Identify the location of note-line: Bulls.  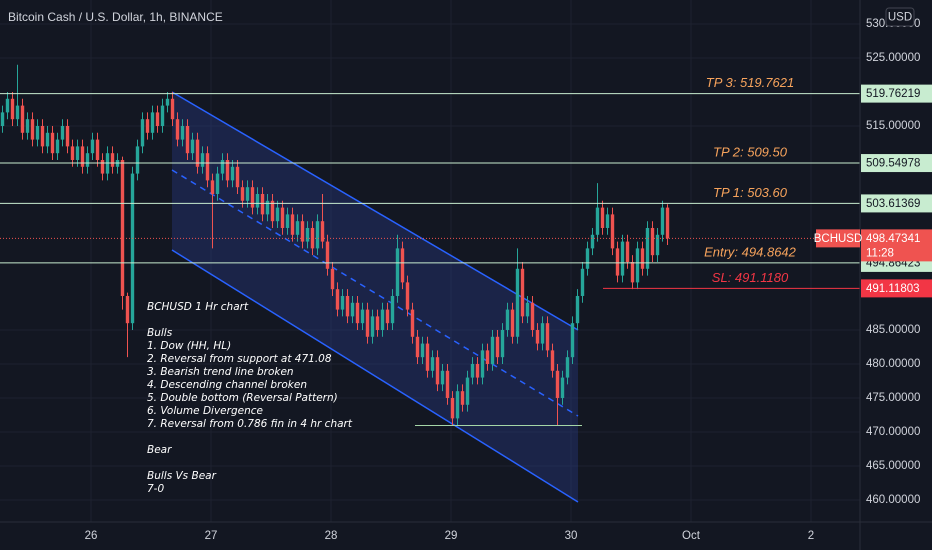
(160, 333).